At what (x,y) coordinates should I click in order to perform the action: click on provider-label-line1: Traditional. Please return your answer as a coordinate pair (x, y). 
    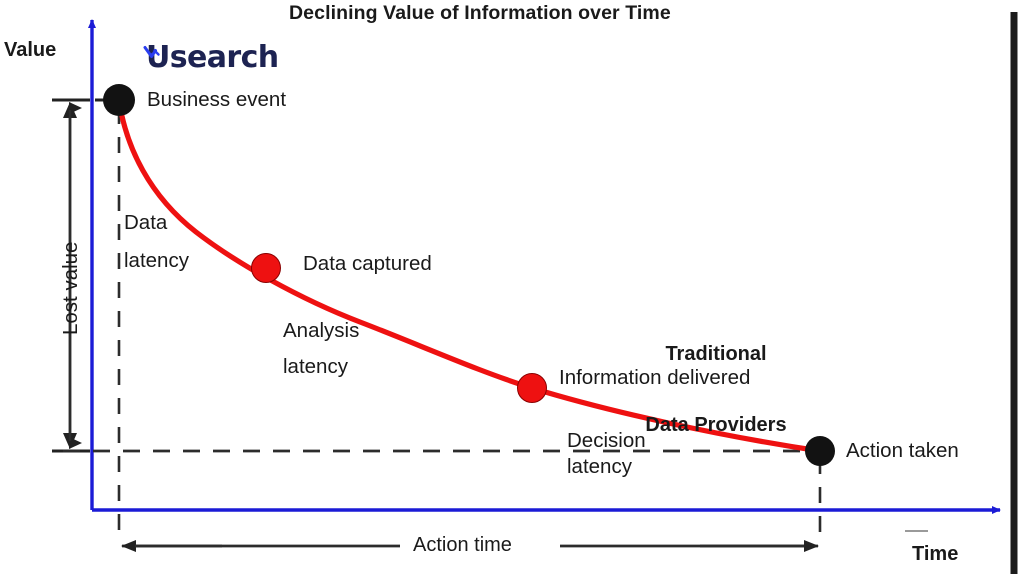
    Looking at the image, I should click on (716, 354).